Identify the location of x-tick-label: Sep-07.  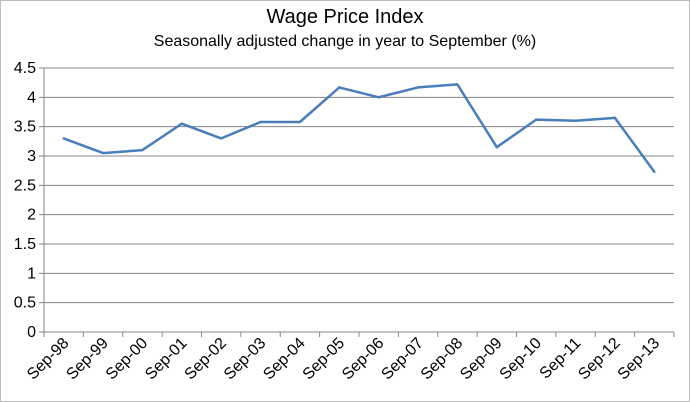
(402, 359).